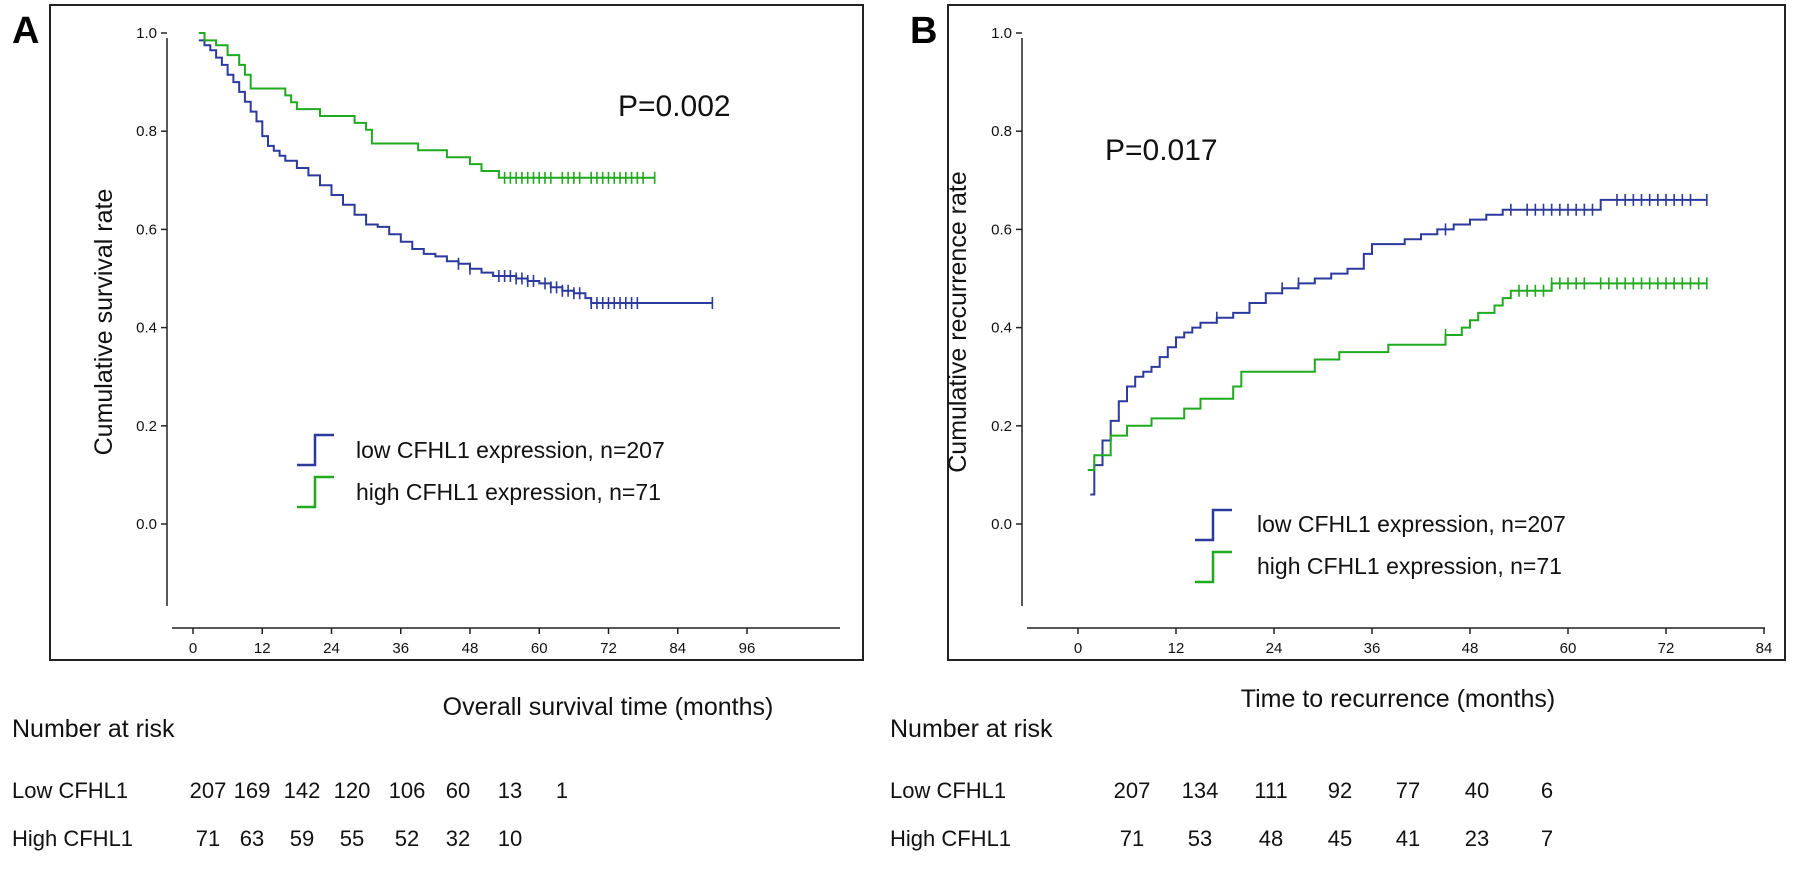 Image resolution: width=1795 pixels, height=870 pixels. I want to click on risk-value: 134, so click(1200, 790).